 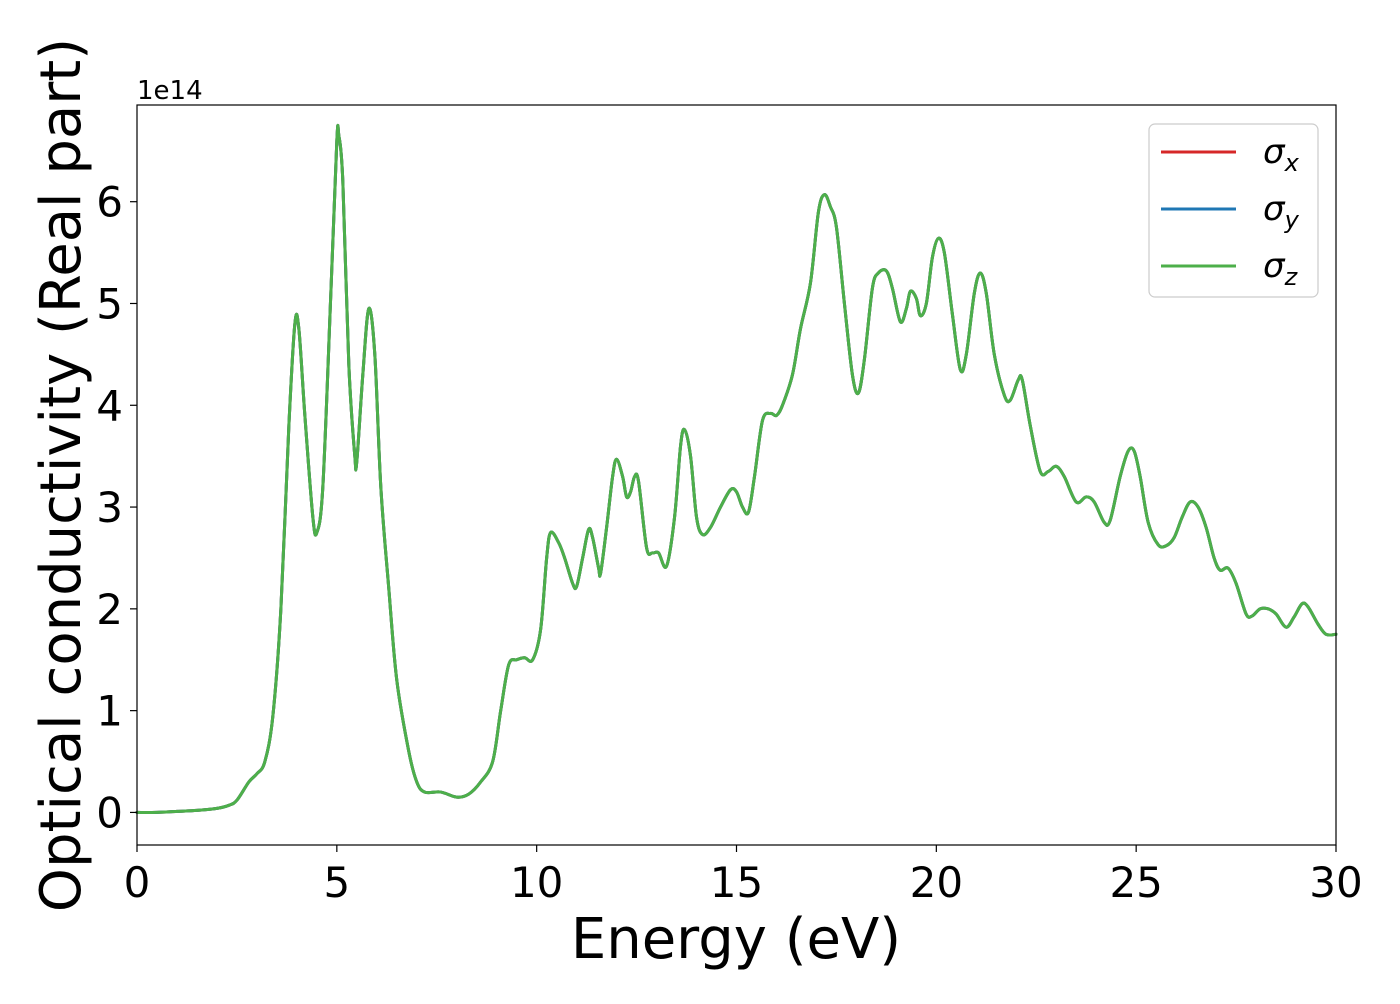 I want to click on x-tick-label: 5, so click(x=336, y=882).